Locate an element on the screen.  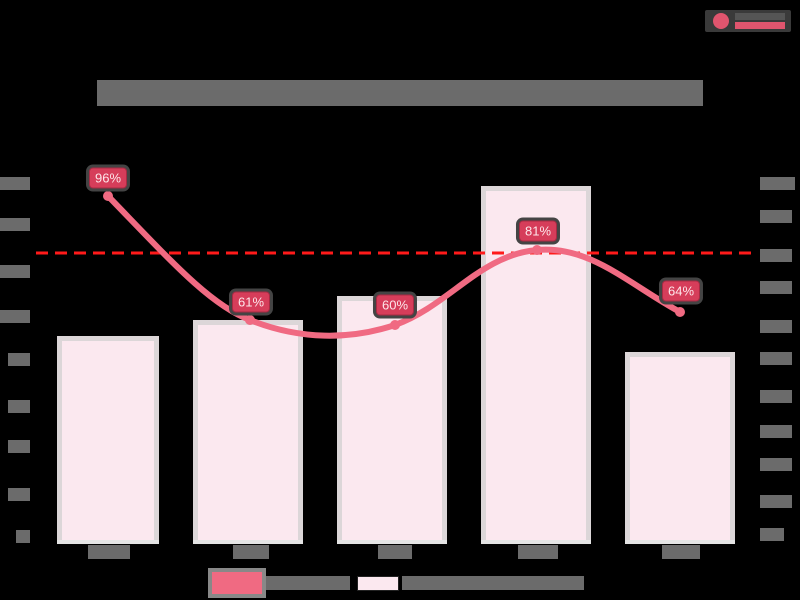
data-label-5: 64% is located at coordinates (681, 291).